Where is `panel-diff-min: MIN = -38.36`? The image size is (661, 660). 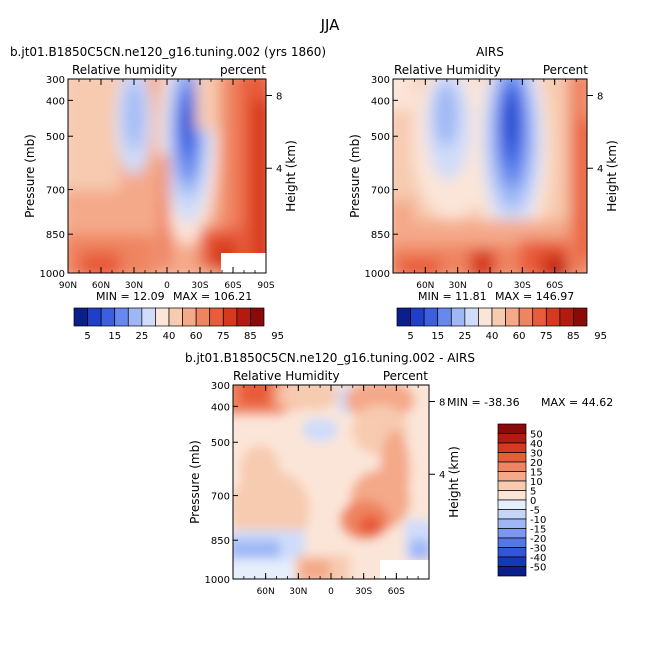
panel-diff-min: MIN = -38.36 is located at coordinates (483, 402).